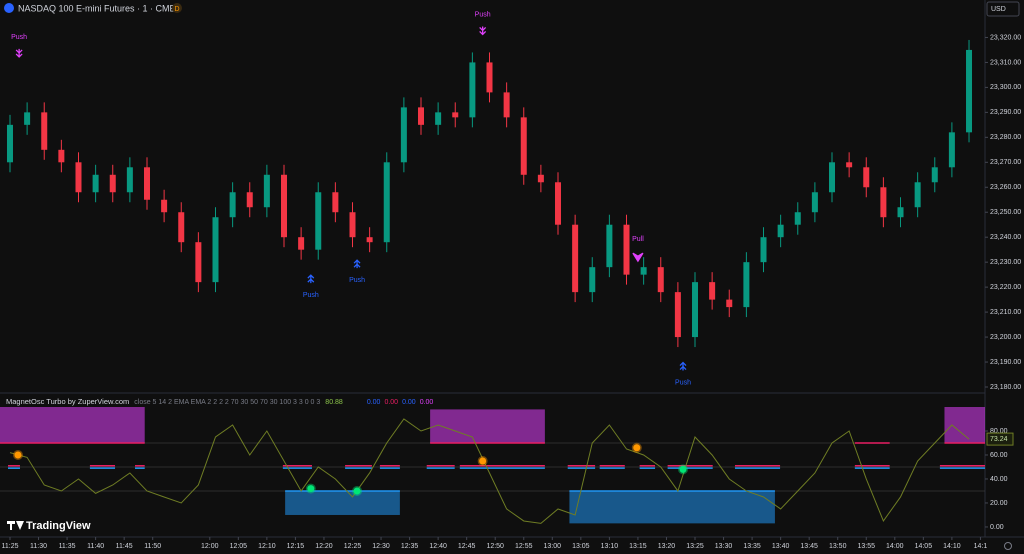 The height and width of the screenshot is (554, 1024). I want to click on brand: TradingView, so click(58, 526).